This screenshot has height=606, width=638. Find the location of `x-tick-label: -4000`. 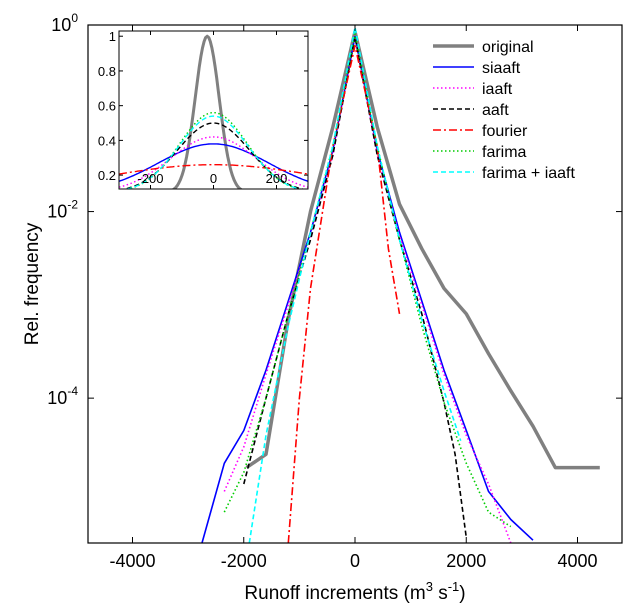

x-tick-label: -4000 is located at coordinates (132, 561).